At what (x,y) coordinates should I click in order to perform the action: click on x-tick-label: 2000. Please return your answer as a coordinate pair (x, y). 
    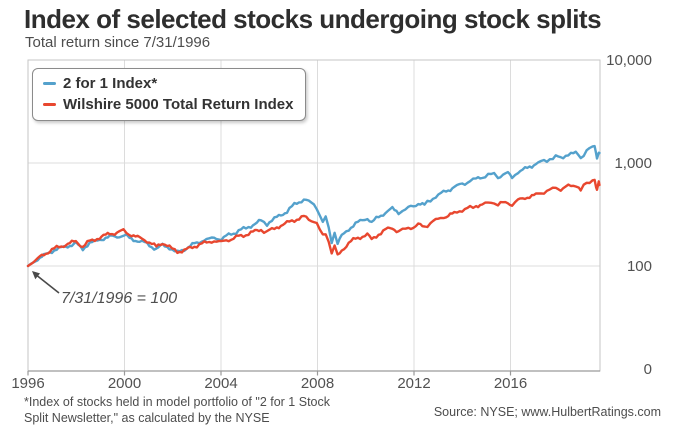
    Looking at the image, I should click on (124, 383).